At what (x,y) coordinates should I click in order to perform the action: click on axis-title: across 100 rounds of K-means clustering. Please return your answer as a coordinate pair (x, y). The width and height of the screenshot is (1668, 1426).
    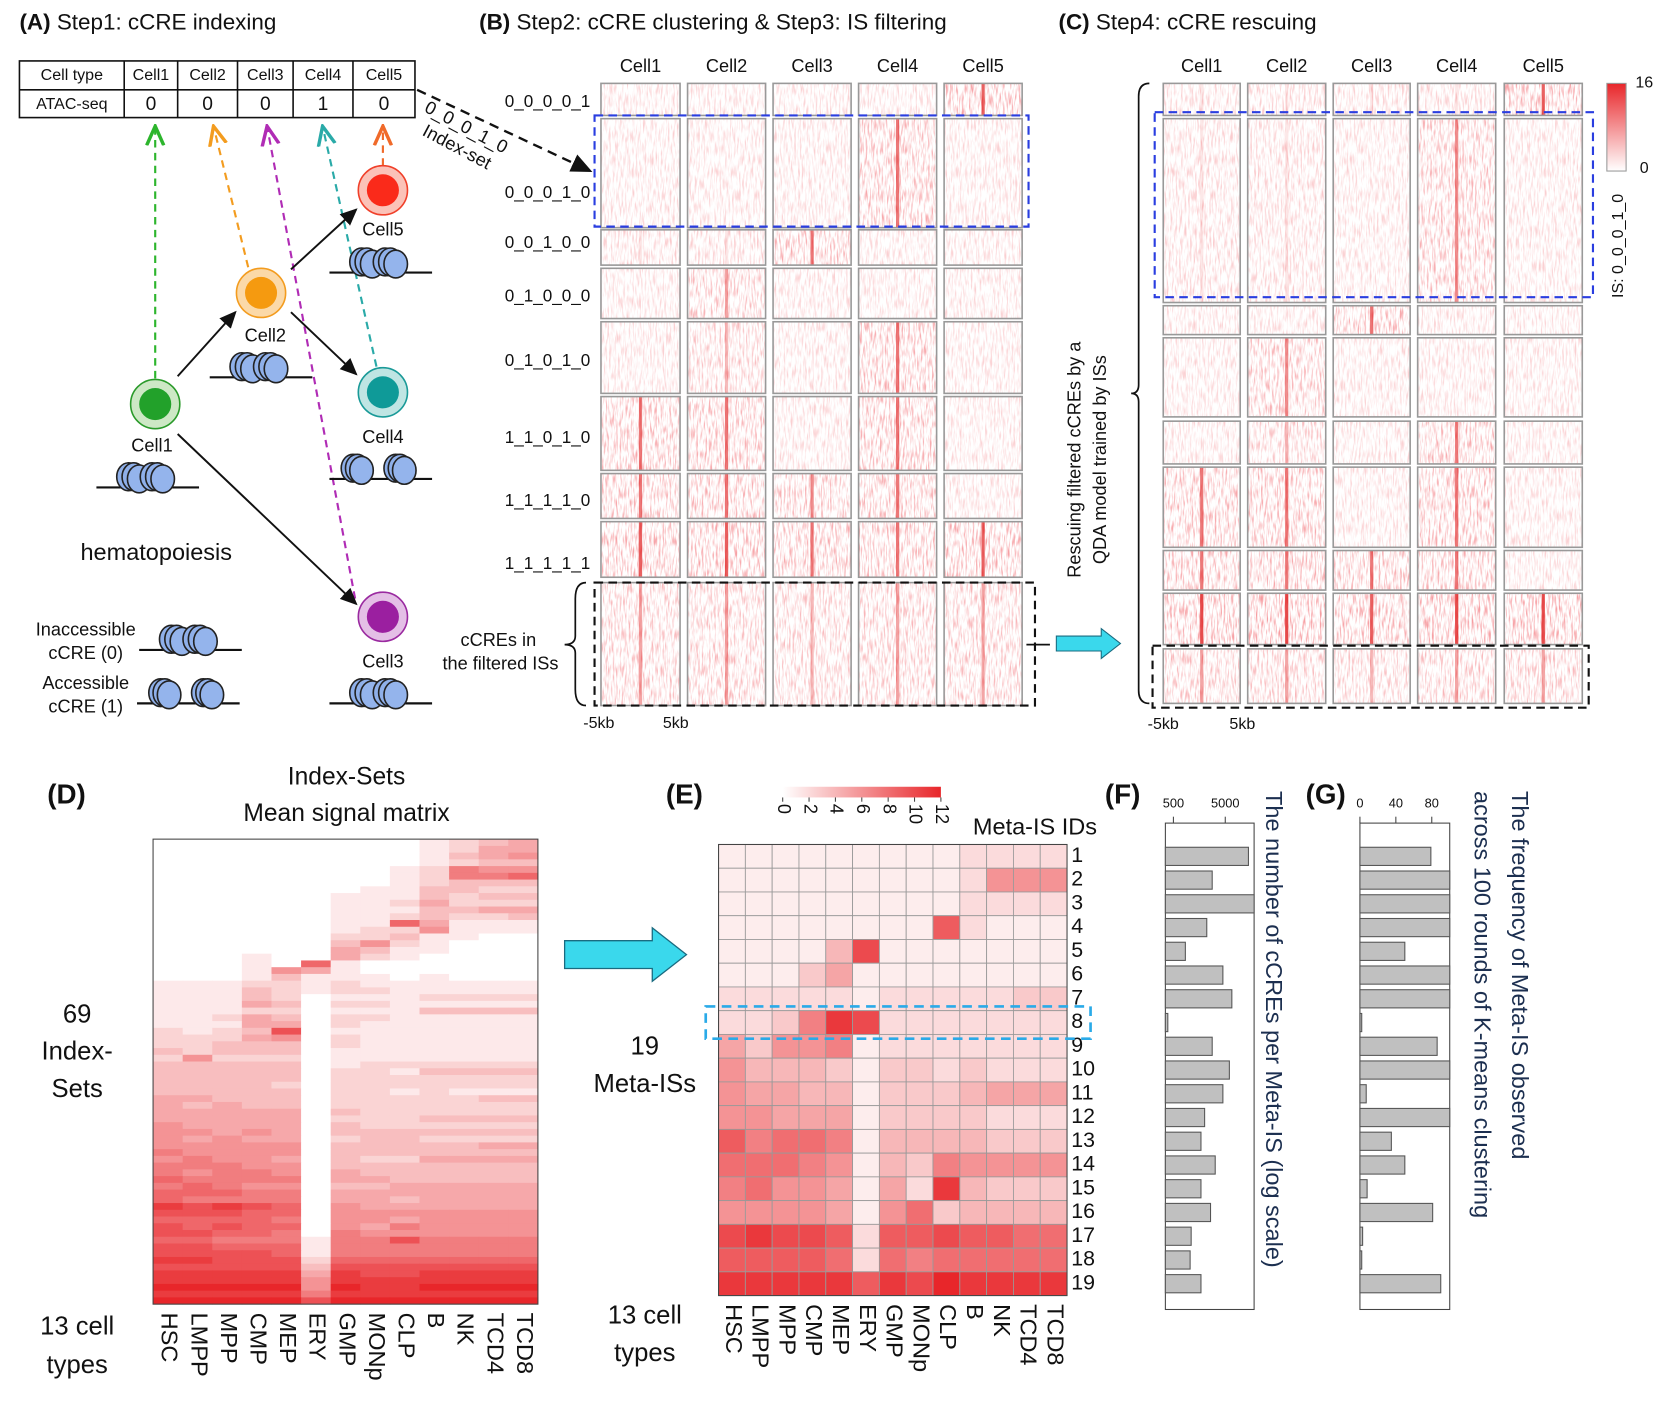
    Looking at the image, I should click on (1483, 1004).